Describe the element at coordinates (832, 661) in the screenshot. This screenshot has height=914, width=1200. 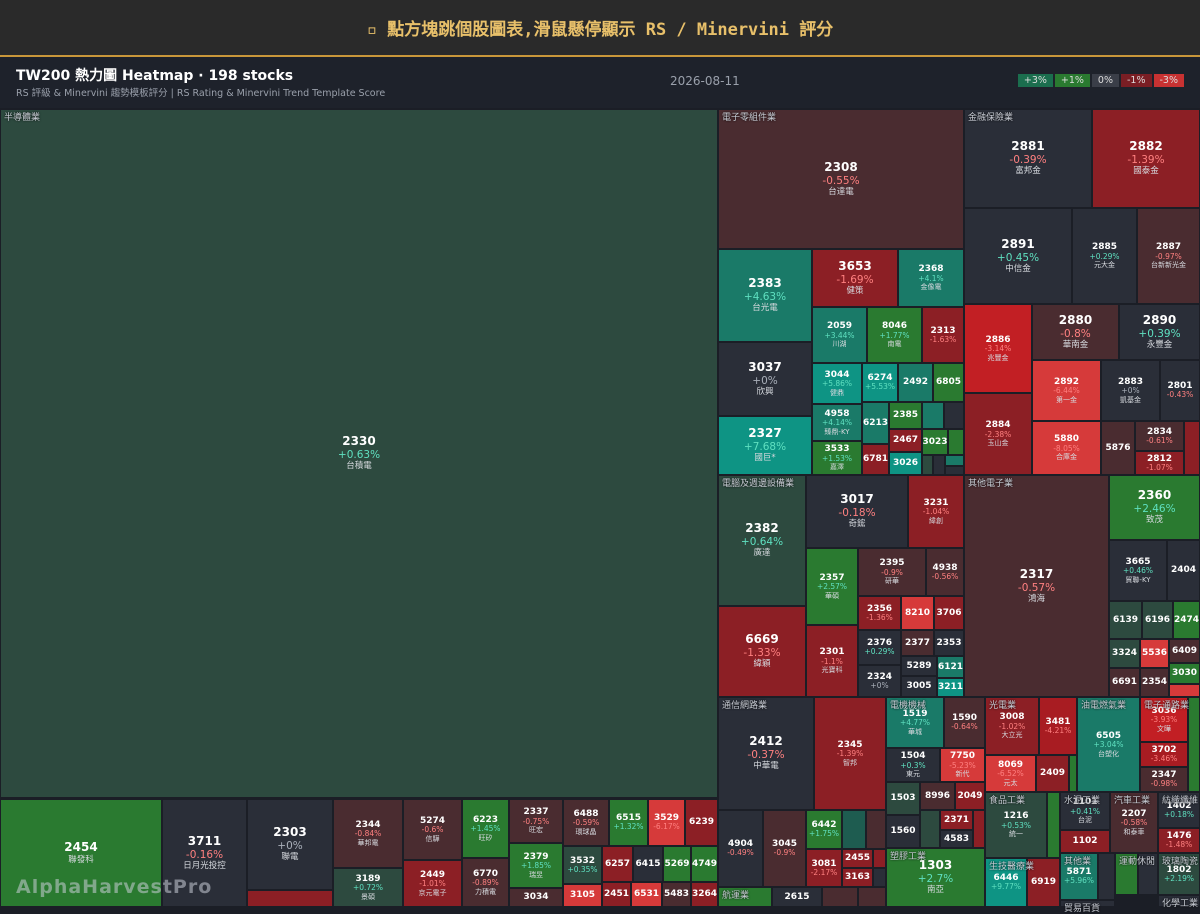
I see `stock-tile: 2301 -1.1% 光寶科` at that location.